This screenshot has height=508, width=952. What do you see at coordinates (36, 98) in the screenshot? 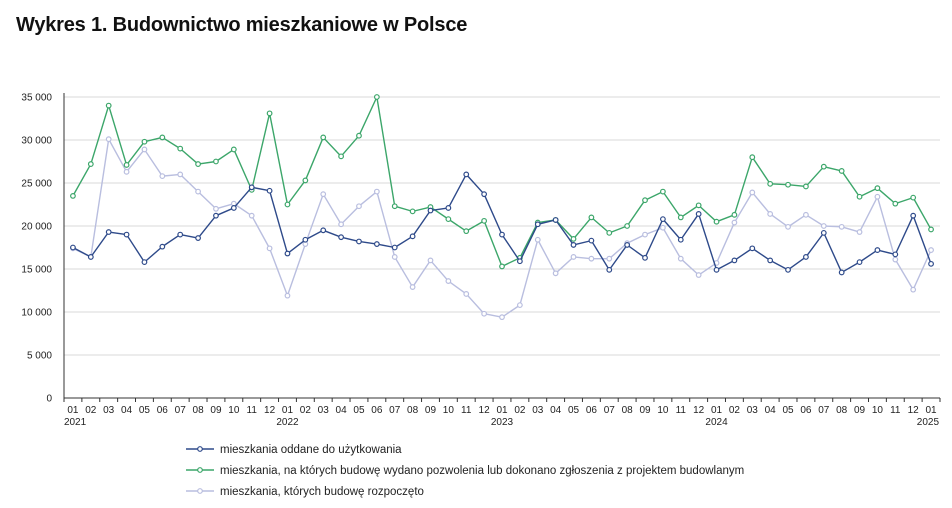
I see `y-tick-label: 35 000` at bounding box center [36, 98].